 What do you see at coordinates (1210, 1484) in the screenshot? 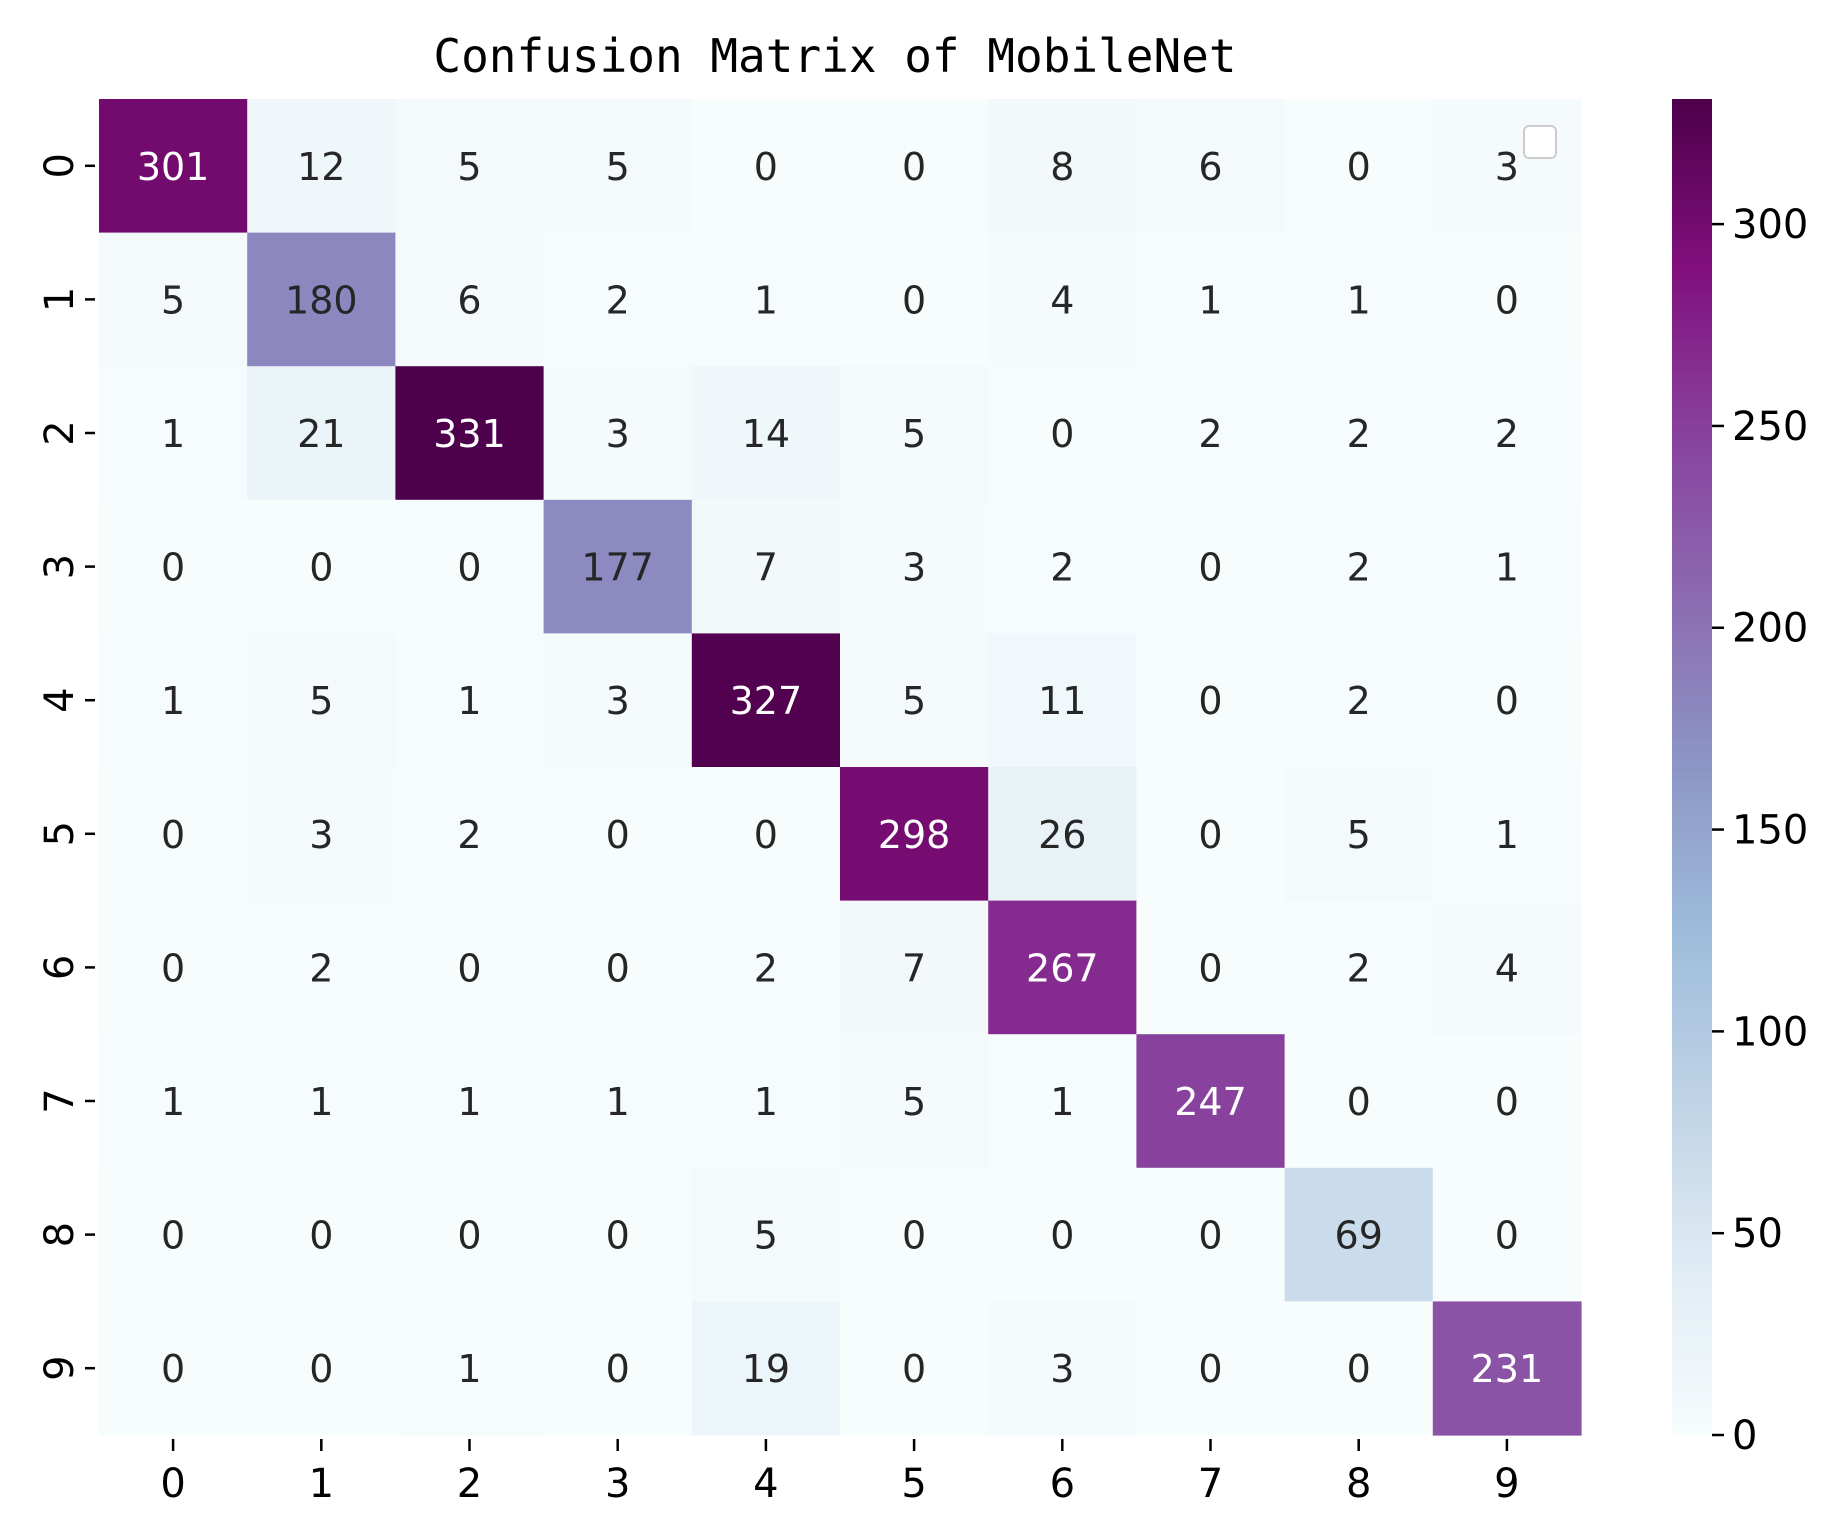
I see `x-tick-label: 7` at bounding box center [1210, 1484].